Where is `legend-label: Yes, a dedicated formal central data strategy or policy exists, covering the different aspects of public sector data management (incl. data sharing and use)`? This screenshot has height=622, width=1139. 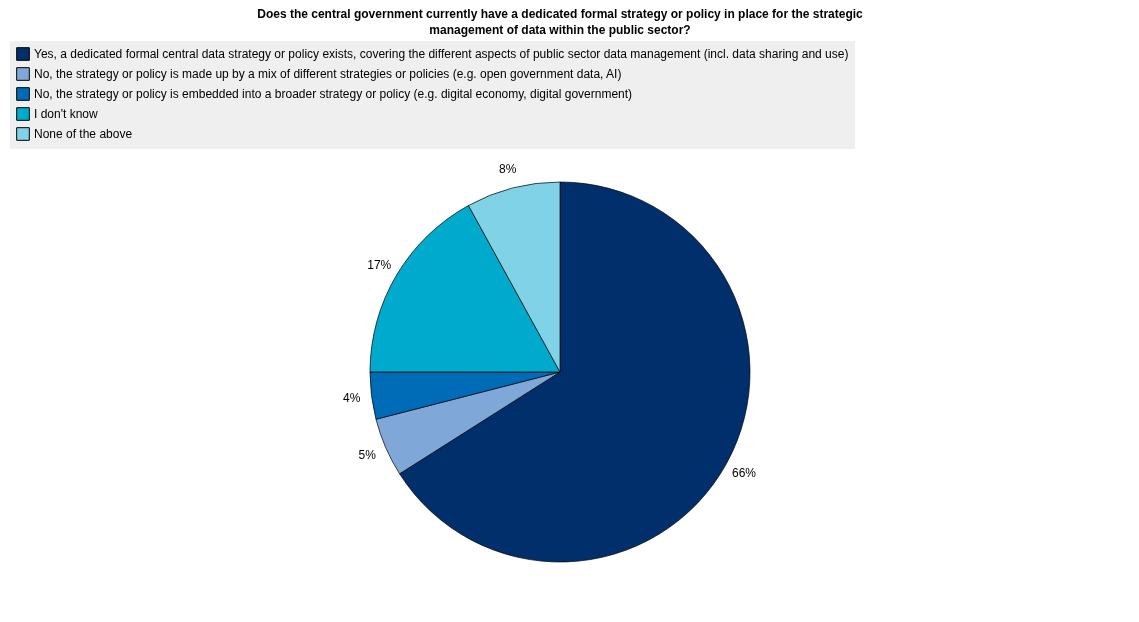 legend-label: Yes, a dedicated formal central data strategy or policy exists, covering the different aspects of public sector data management (incl. data sharing and use) is located at coordinates (441, 54).